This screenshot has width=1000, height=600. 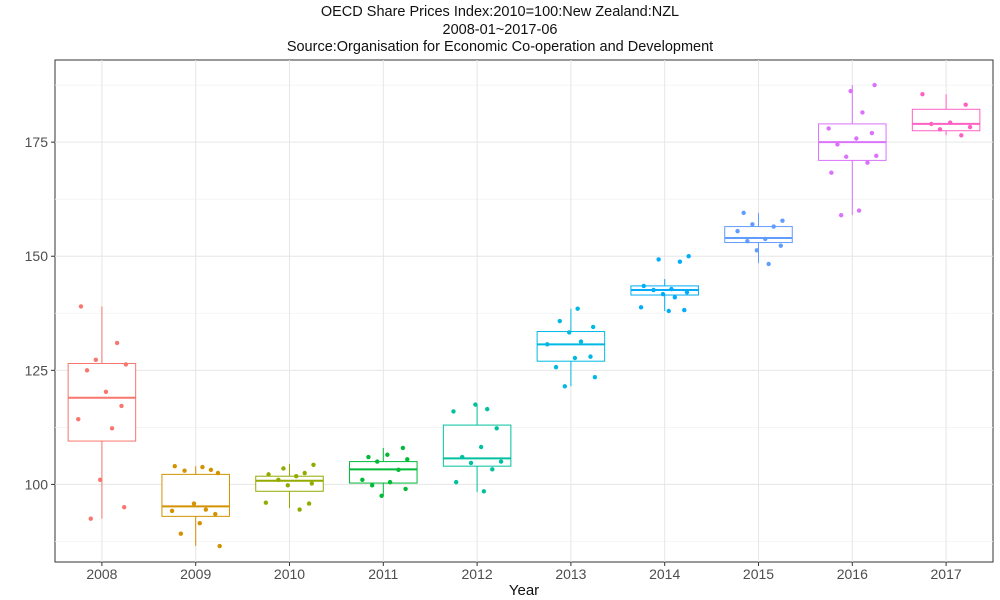 What do you see at coordinates (477, 448) in the screenshot?
I see `box-2012` at bounding box center [477, 448].